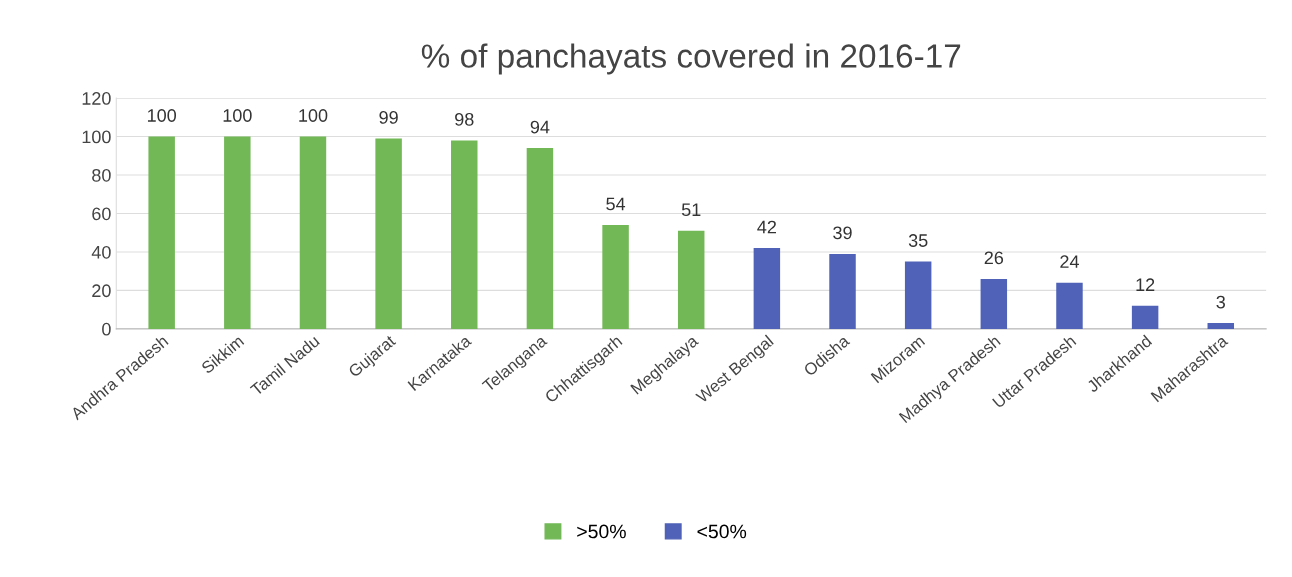 The height and width of the screenshot is (577, 1292). I want to click on data-label: 39, so click(842, 233).